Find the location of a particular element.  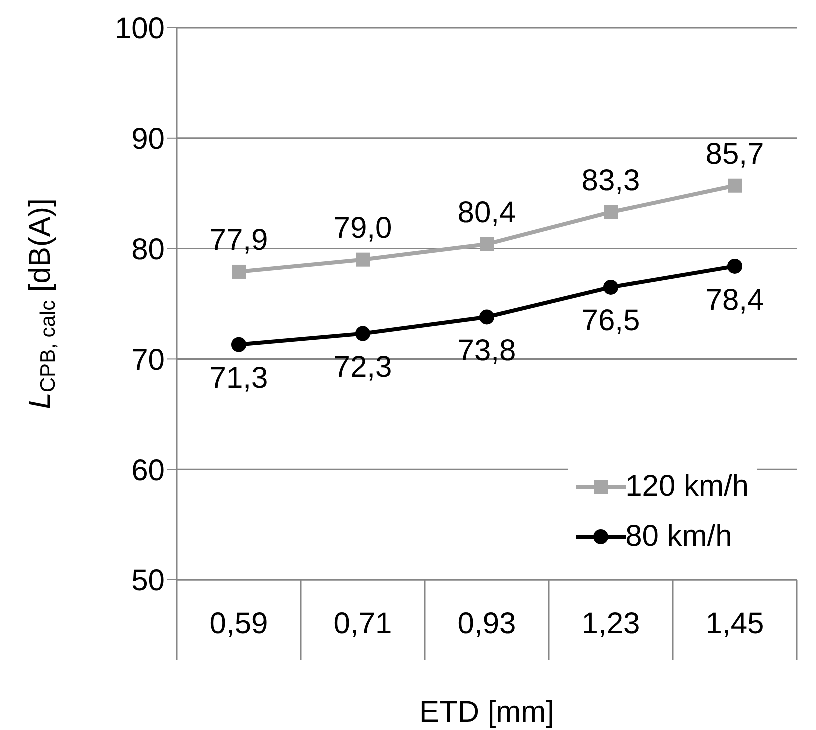

x-tick-label: 1,45 is located at coordinates (735, 623).